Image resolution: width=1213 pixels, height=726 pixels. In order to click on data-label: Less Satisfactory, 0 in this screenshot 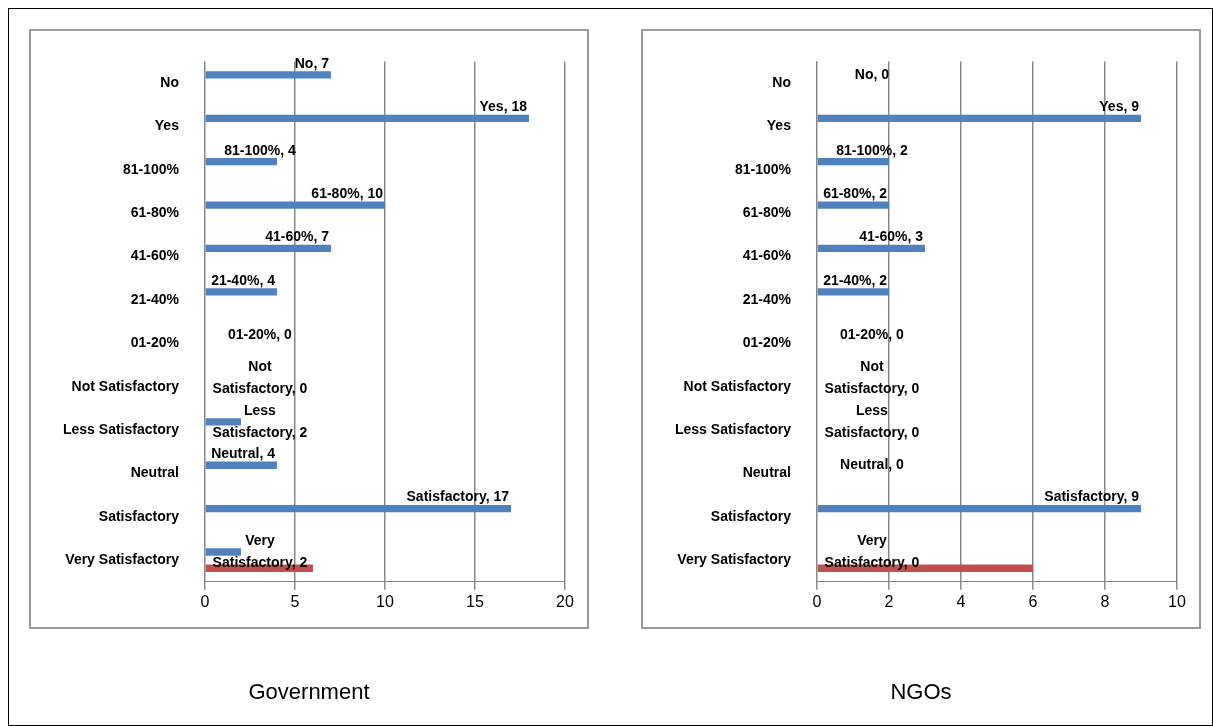, I will do `click(872, 420)`.